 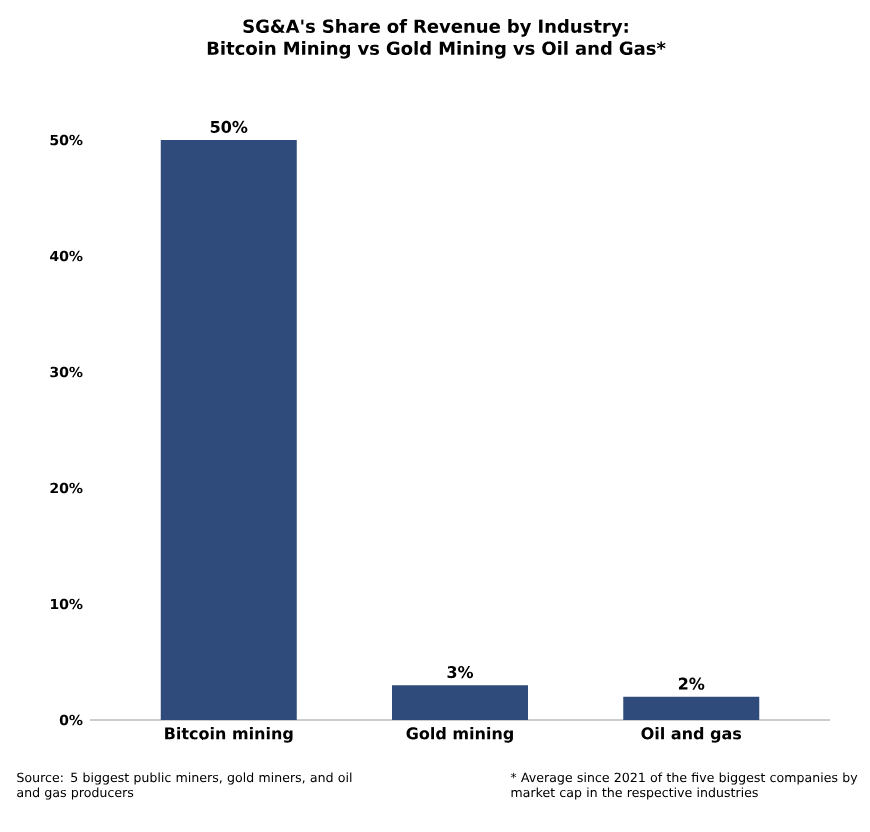 I want to click on data-label: 50%, so click(x=229, y=126).